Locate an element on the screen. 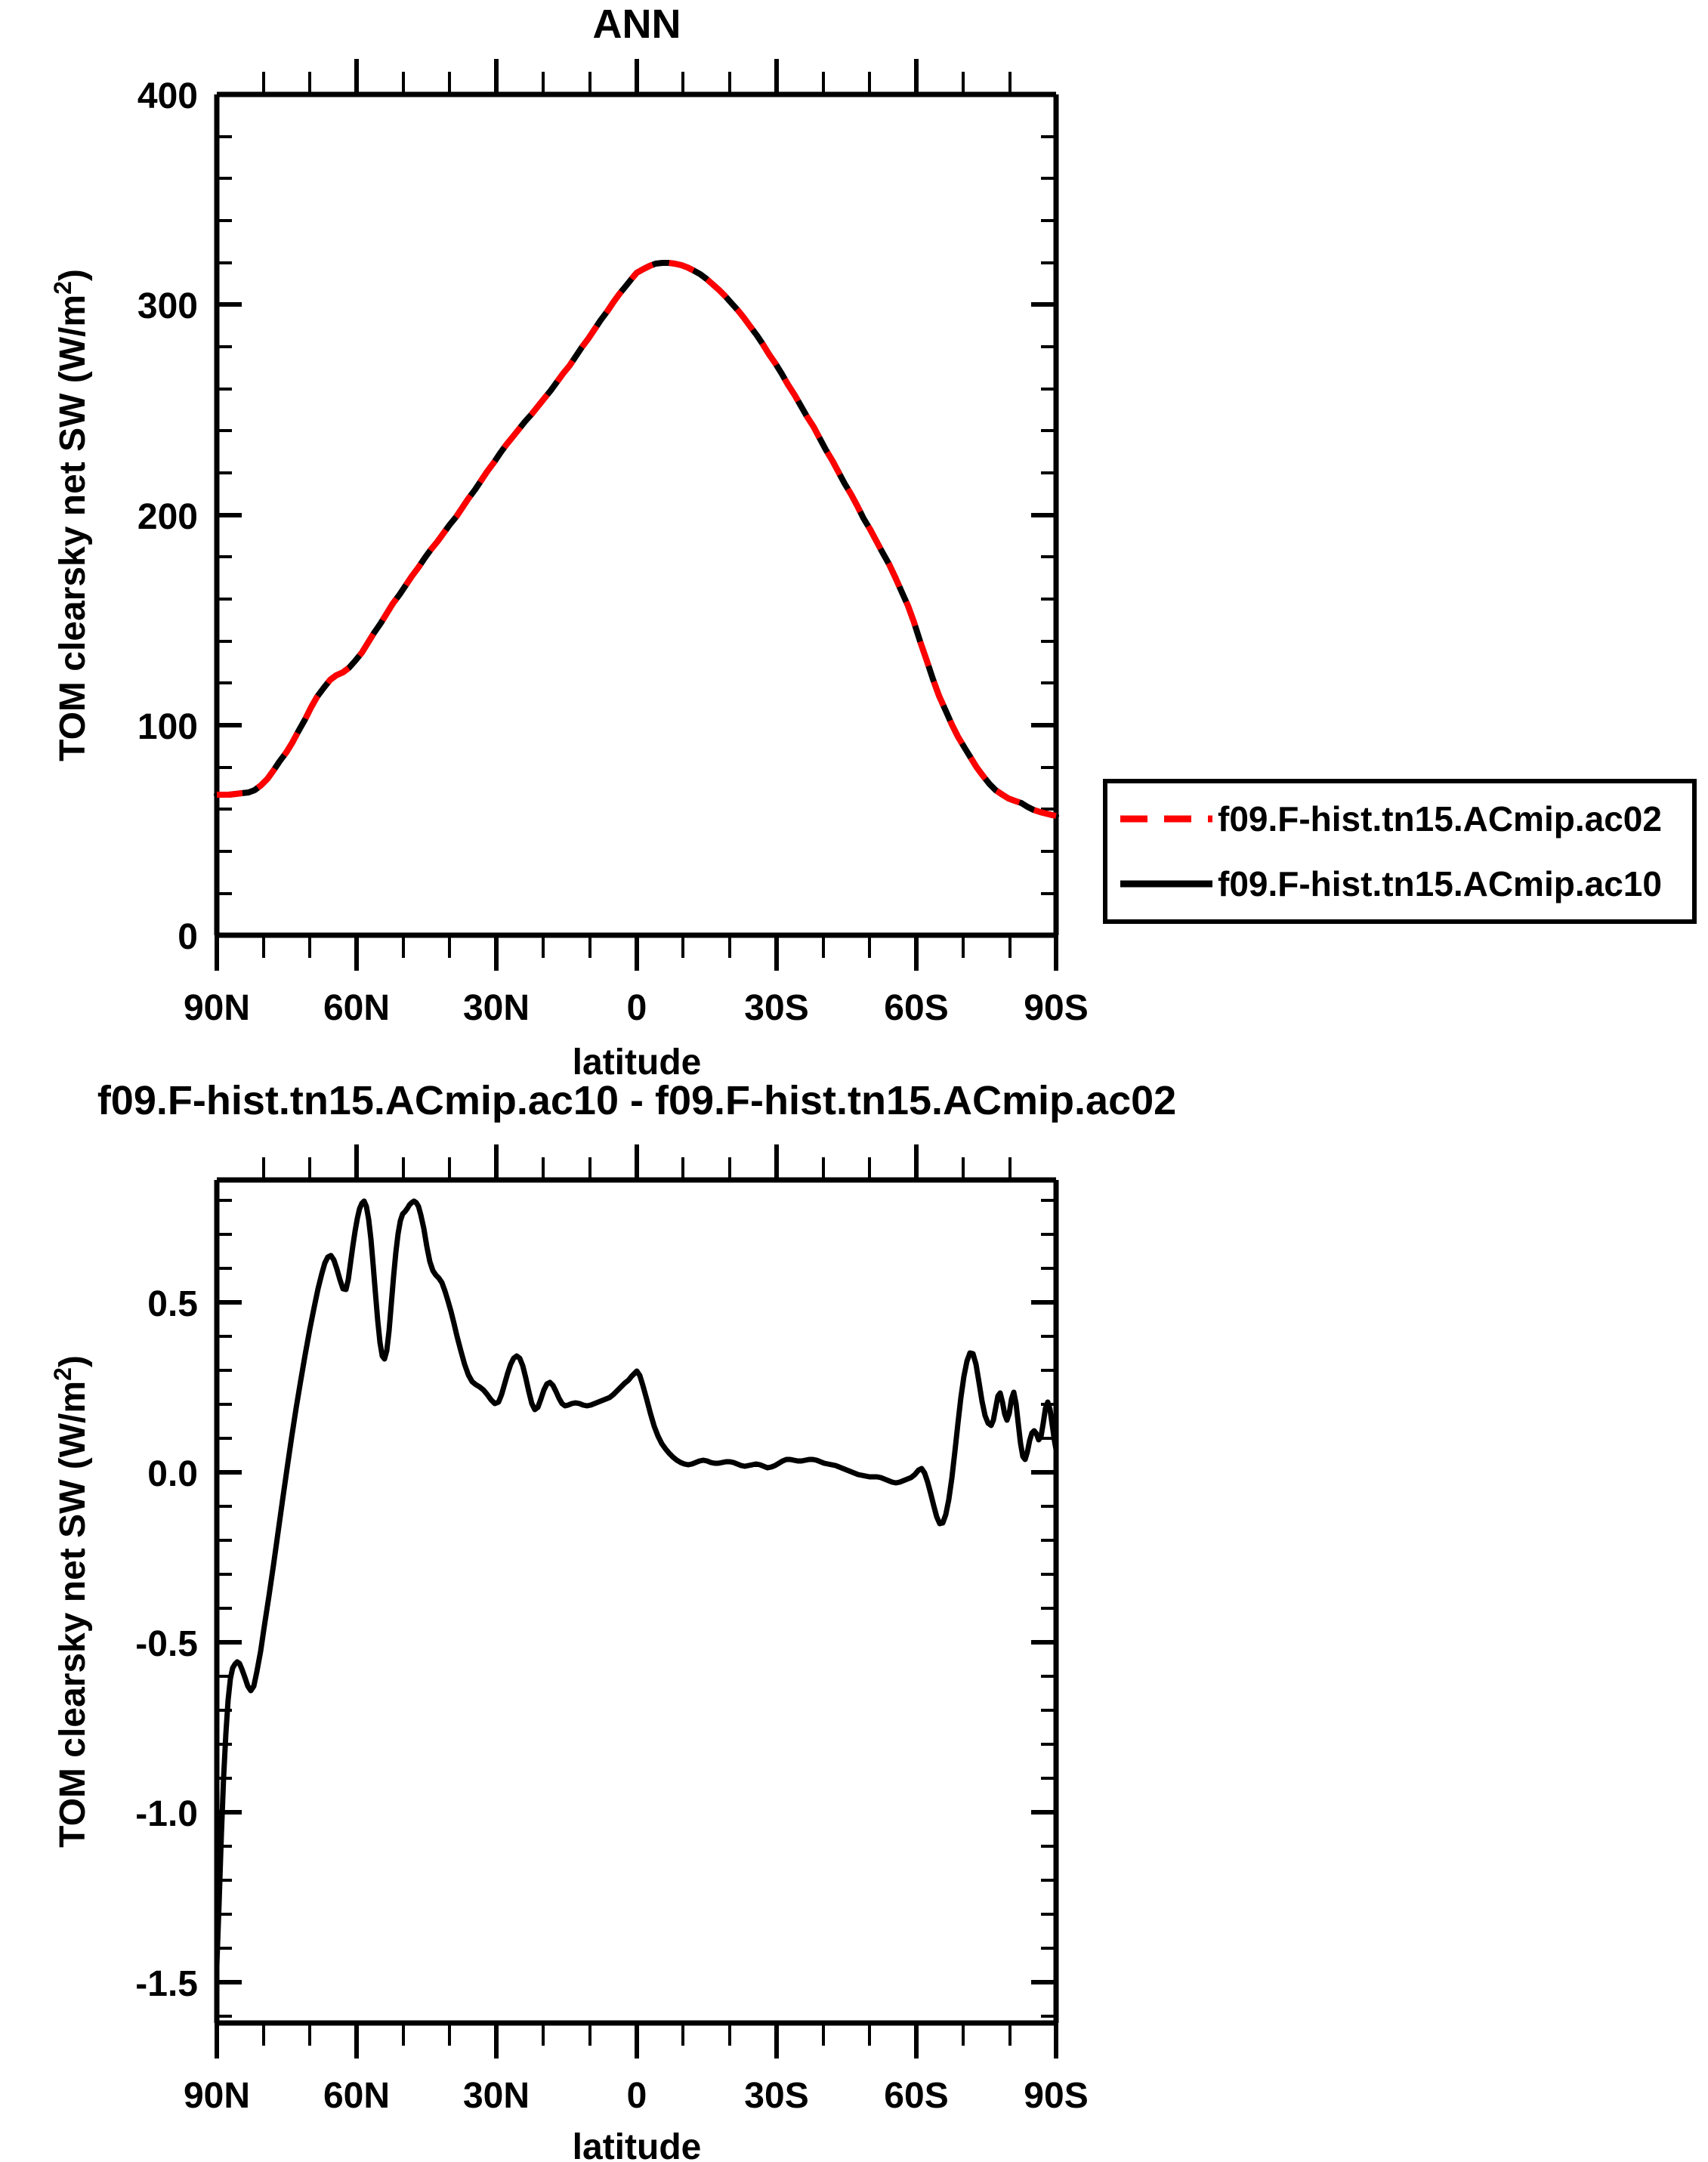  top-x-ticks-bottom is located at coordinates (636, 953).